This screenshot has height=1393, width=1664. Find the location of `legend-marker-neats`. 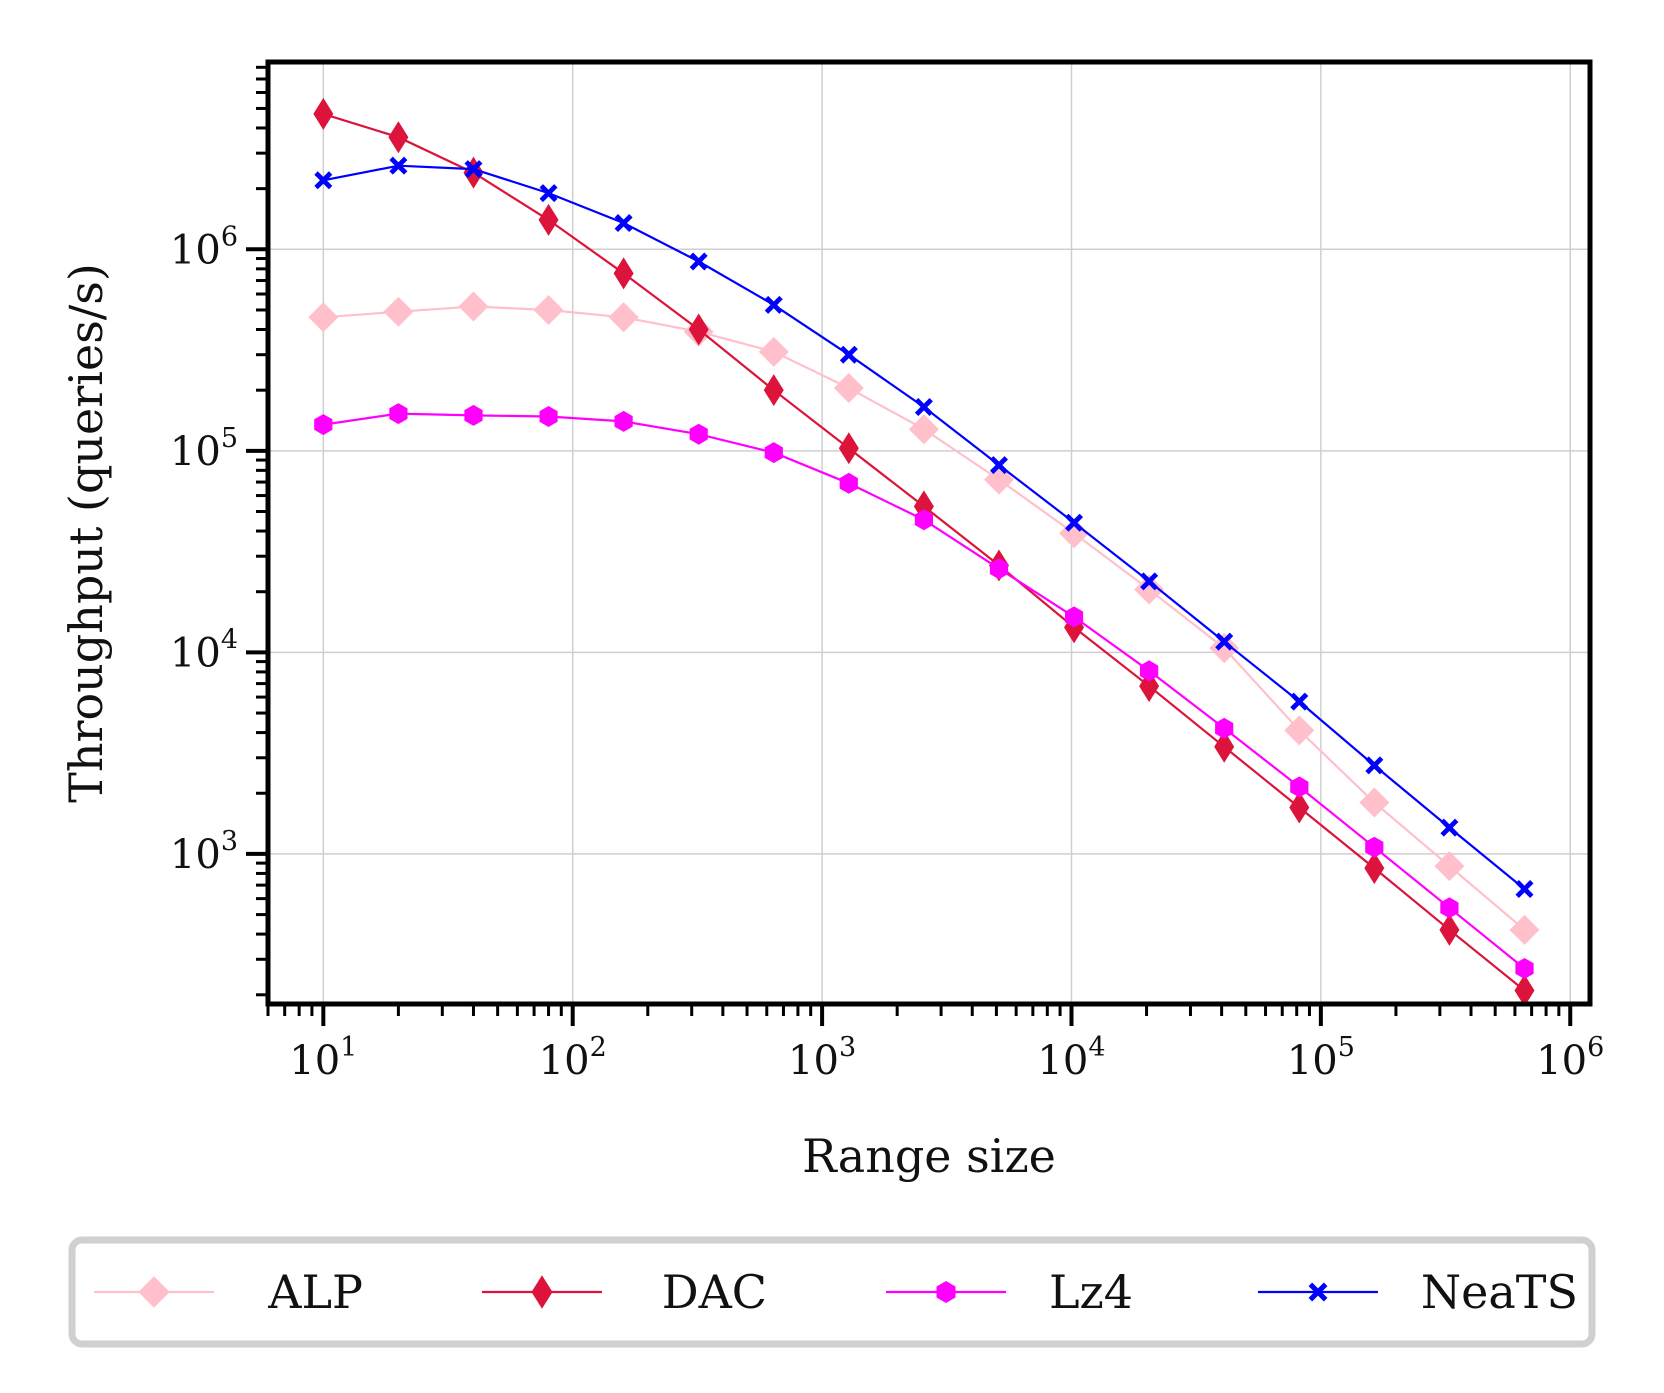

legend-marker-neats is located at coordinates (1318, 1292).